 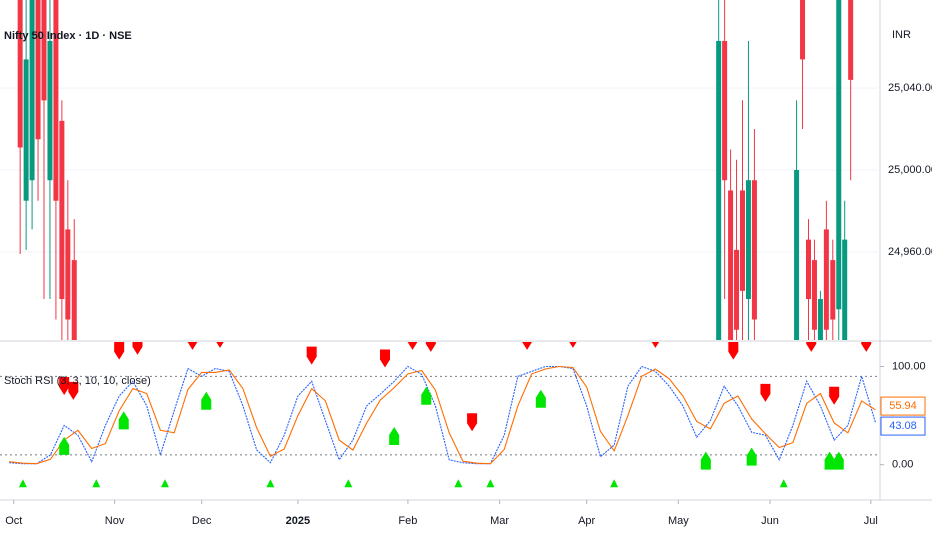 What do you see at coordinates (13, 521) in the screenshot?
I see `x-tick-label: Oct` at bounding box center [13, 521].